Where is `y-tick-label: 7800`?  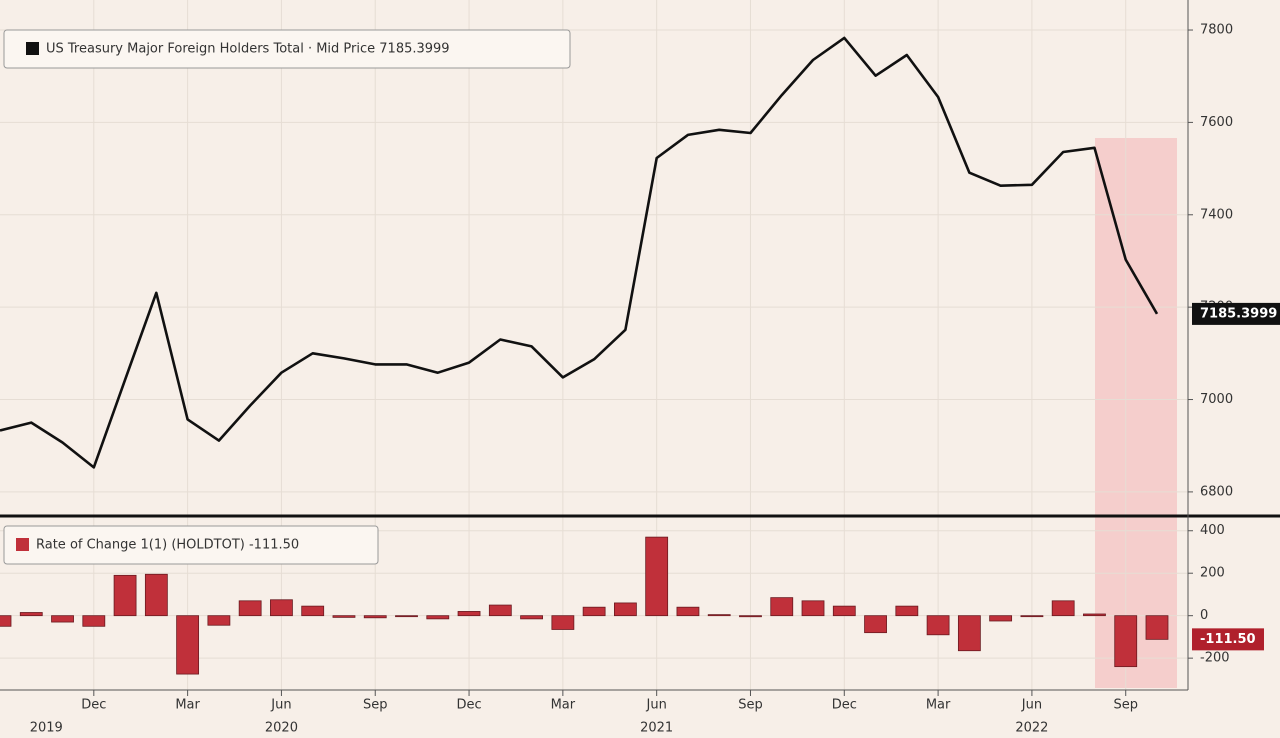 y-tick-label: 7800 is located at coordinates (1216, 30).